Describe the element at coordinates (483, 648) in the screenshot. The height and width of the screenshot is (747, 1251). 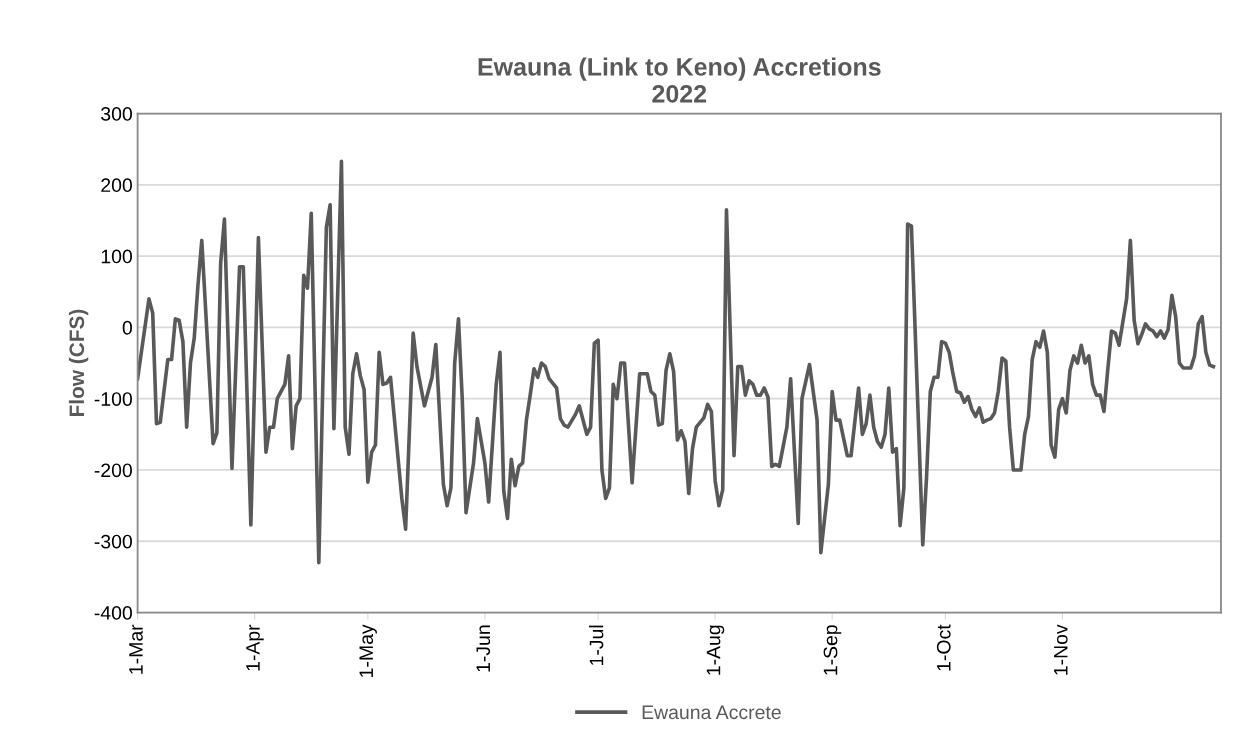
I see `x-tick-label: 1-Jun` at that location.